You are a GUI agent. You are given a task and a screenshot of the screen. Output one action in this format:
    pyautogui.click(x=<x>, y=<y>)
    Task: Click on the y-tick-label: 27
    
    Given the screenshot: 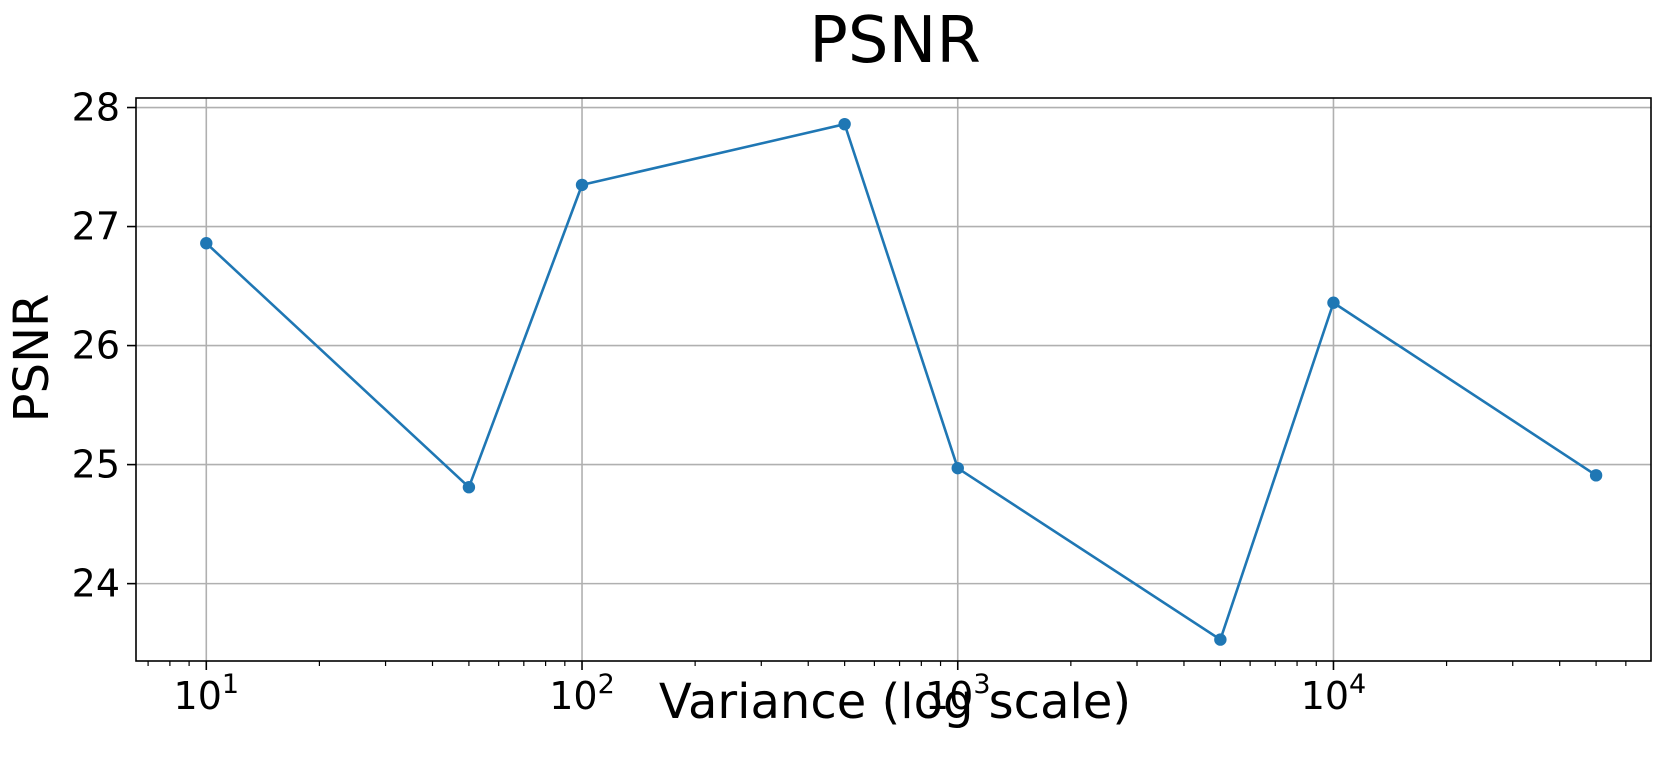 What is the action you would take?
    pyautogui.click(x=96, y=227)
    